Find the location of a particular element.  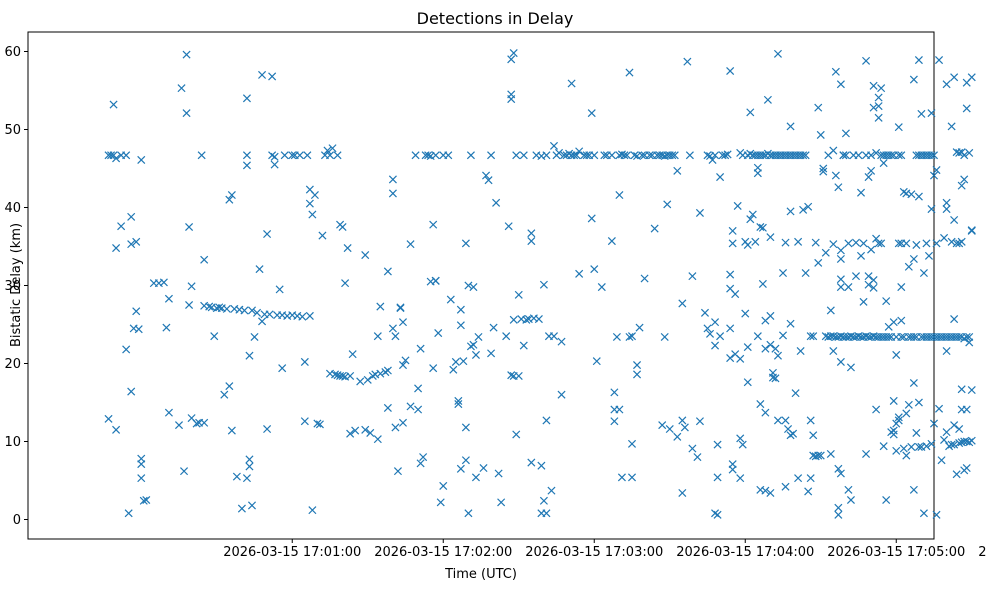

x-tick-label: 2026-03-15 17:05:00 is located at coordinates (896, 552).